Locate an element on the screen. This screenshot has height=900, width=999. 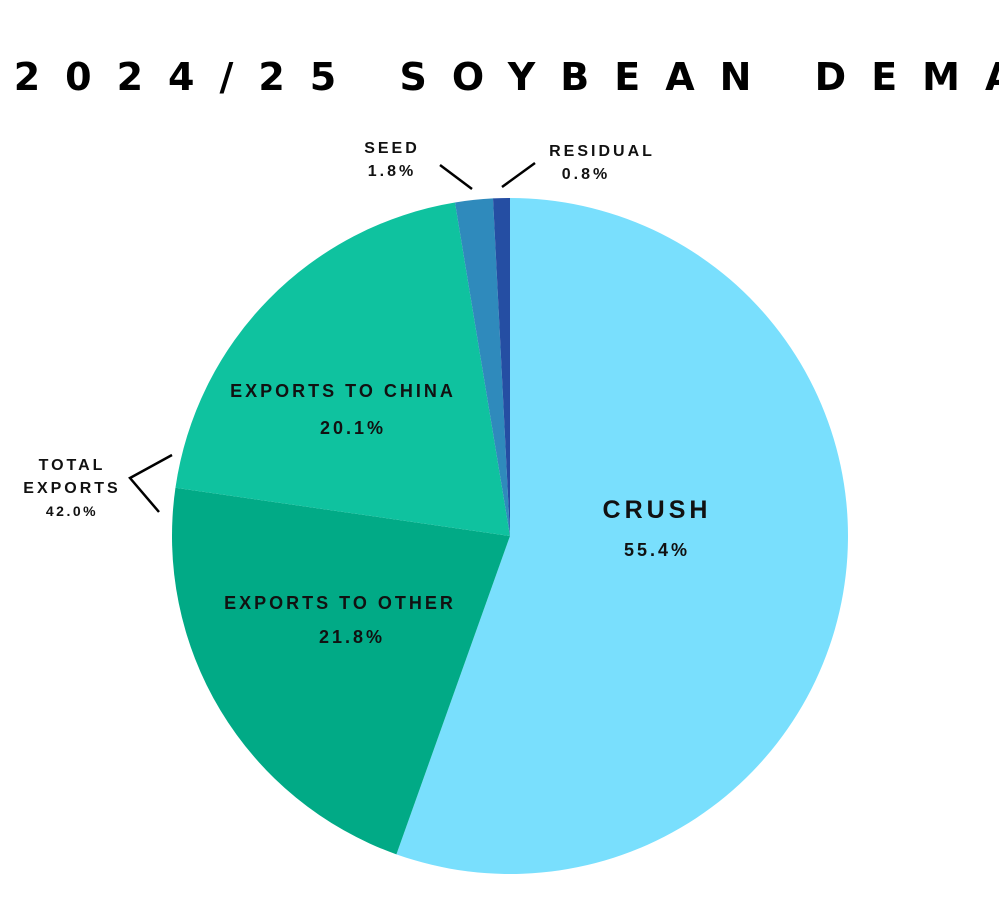
residual-label: RESIDUAL is located at coordinates (602, 151).